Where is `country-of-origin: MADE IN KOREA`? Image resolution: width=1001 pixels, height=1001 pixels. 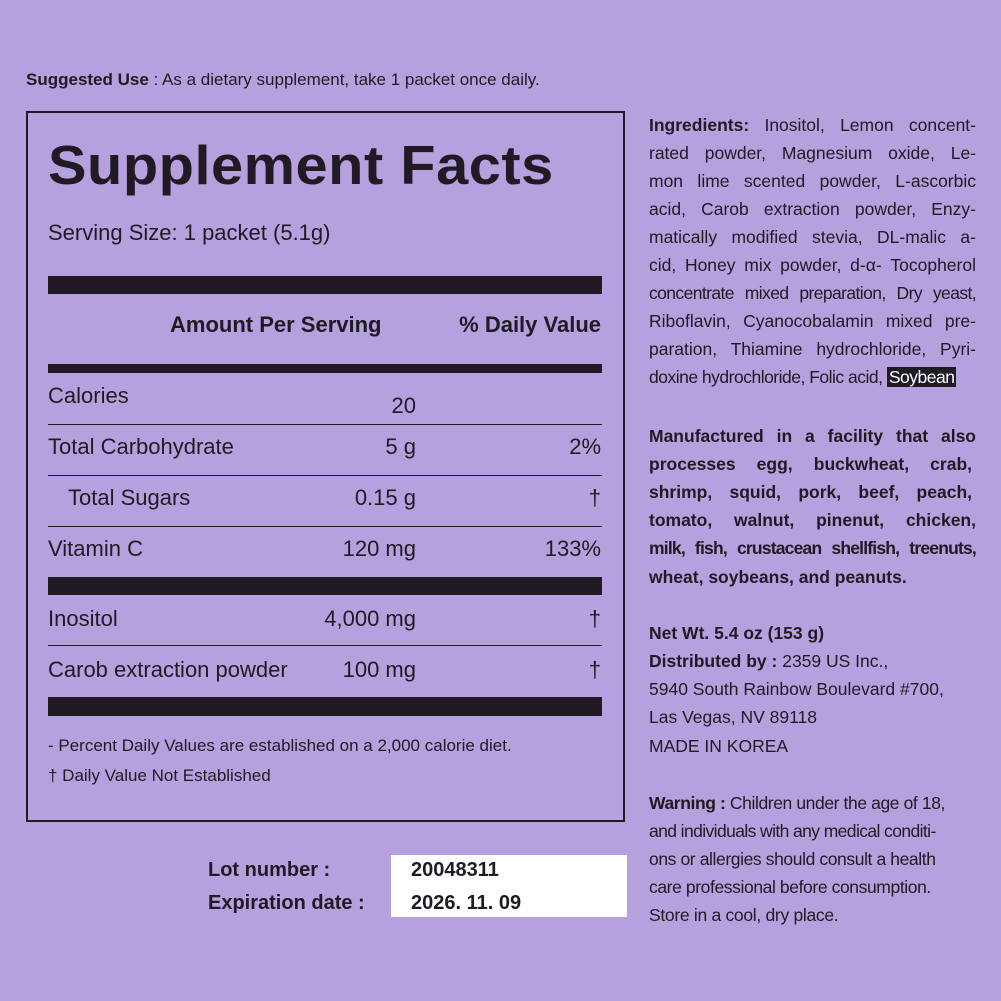
country-of-origin: MADE IN KOREA is located at coordinates (719, 746).